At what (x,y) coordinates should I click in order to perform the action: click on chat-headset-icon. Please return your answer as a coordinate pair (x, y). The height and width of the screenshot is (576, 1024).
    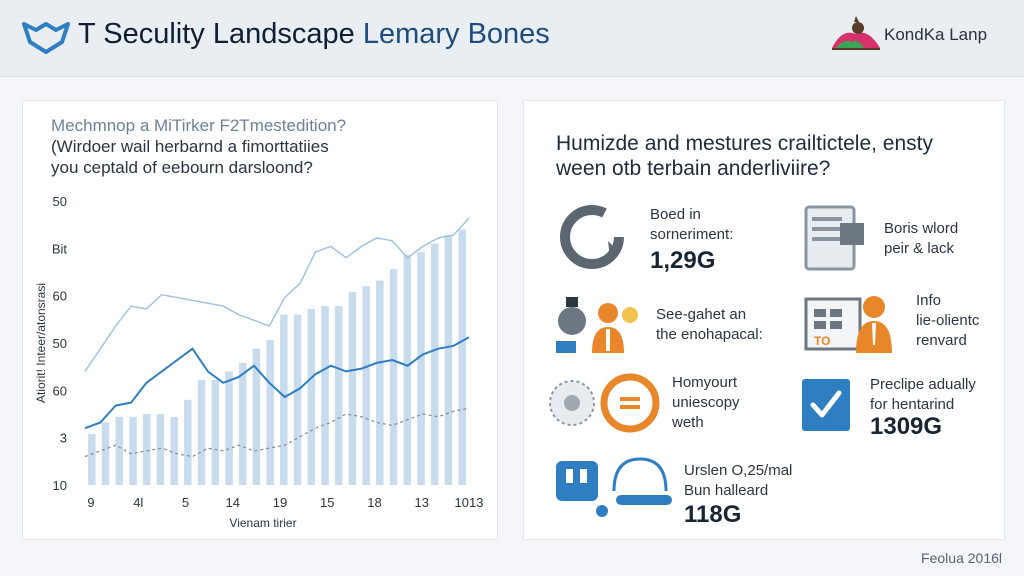
    Looking at the image, I should click on (614, 487).